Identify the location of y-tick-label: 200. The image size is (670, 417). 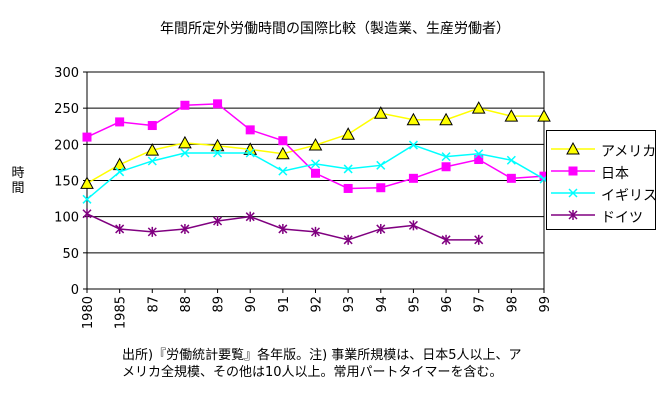
(66, 145).